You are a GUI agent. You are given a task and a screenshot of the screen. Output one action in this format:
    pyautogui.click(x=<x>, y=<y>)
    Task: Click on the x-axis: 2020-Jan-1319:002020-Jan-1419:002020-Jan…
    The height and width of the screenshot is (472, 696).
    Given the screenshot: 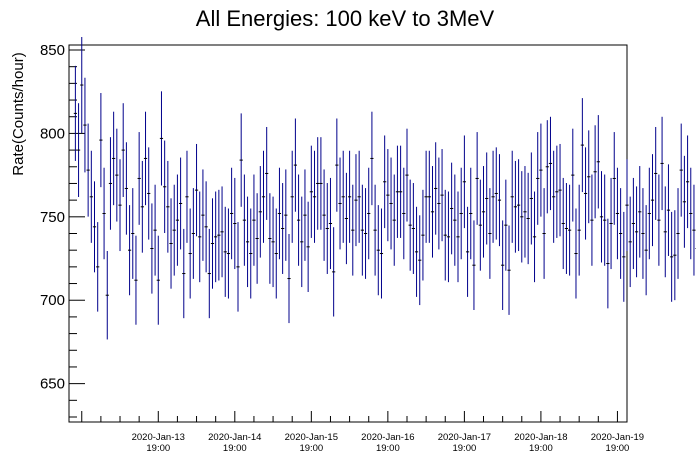 What is the action you would take?
    pyautogui.click(x=362, y=432)
    